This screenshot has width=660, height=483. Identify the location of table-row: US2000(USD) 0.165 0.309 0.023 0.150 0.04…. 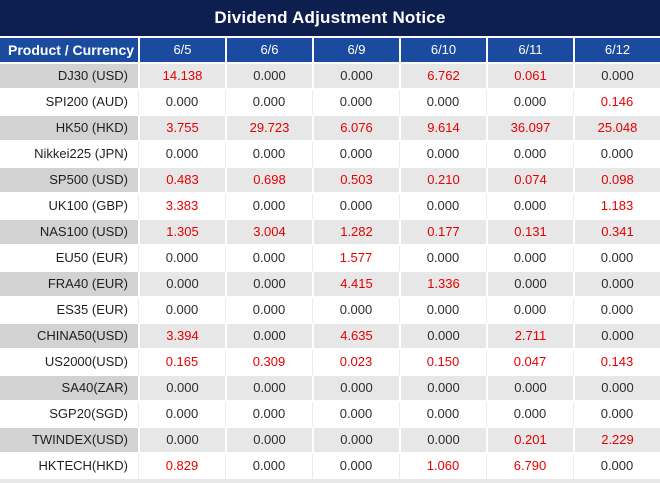
(330, 363).